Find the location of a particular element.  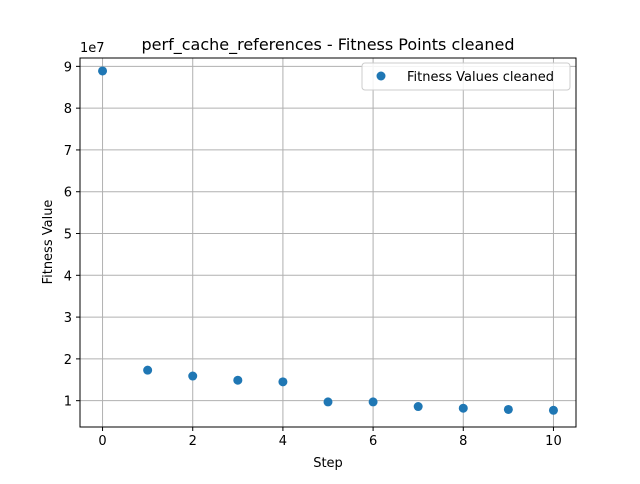

legend-marker is located at coordinates (381, 76).